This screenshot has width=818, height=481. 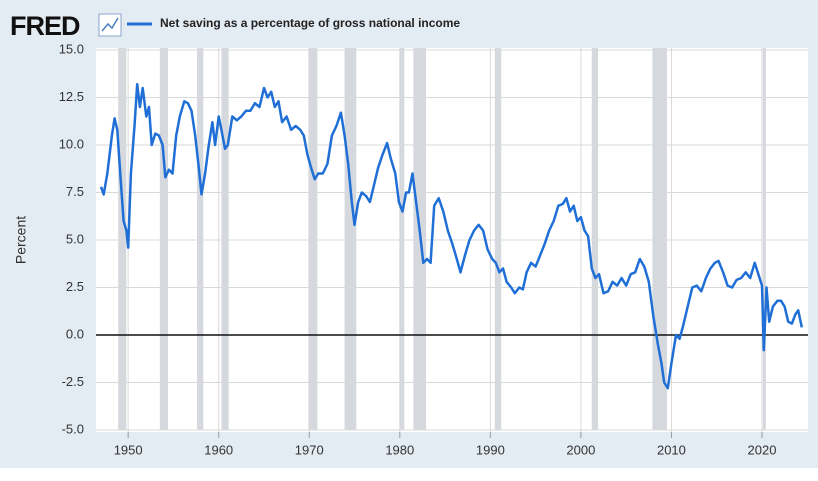 What do you see at coordinates (73, 428) in the screenshot?
I see `y-tick-label: -5.0` at bounding box center [73, 428].